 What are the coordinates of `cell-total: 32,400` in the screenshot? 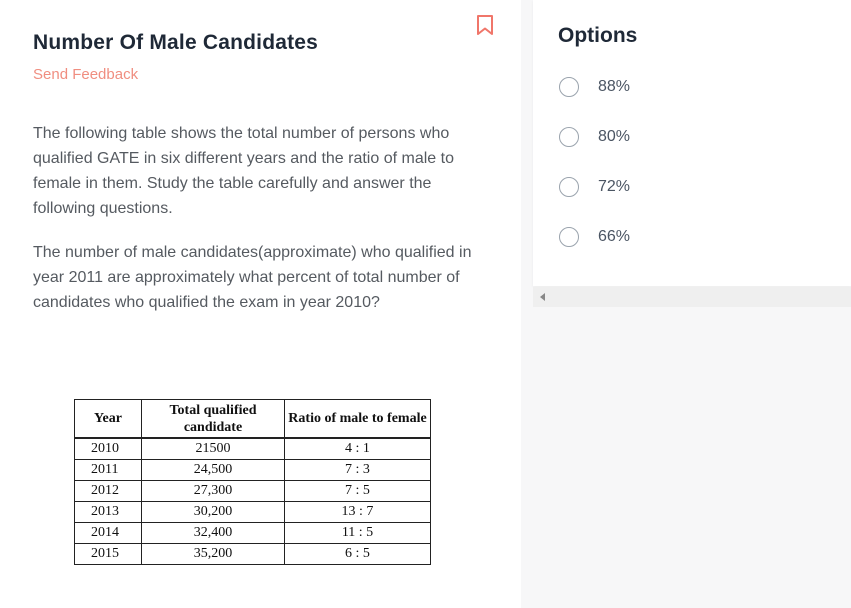 It's located at (213, 533).